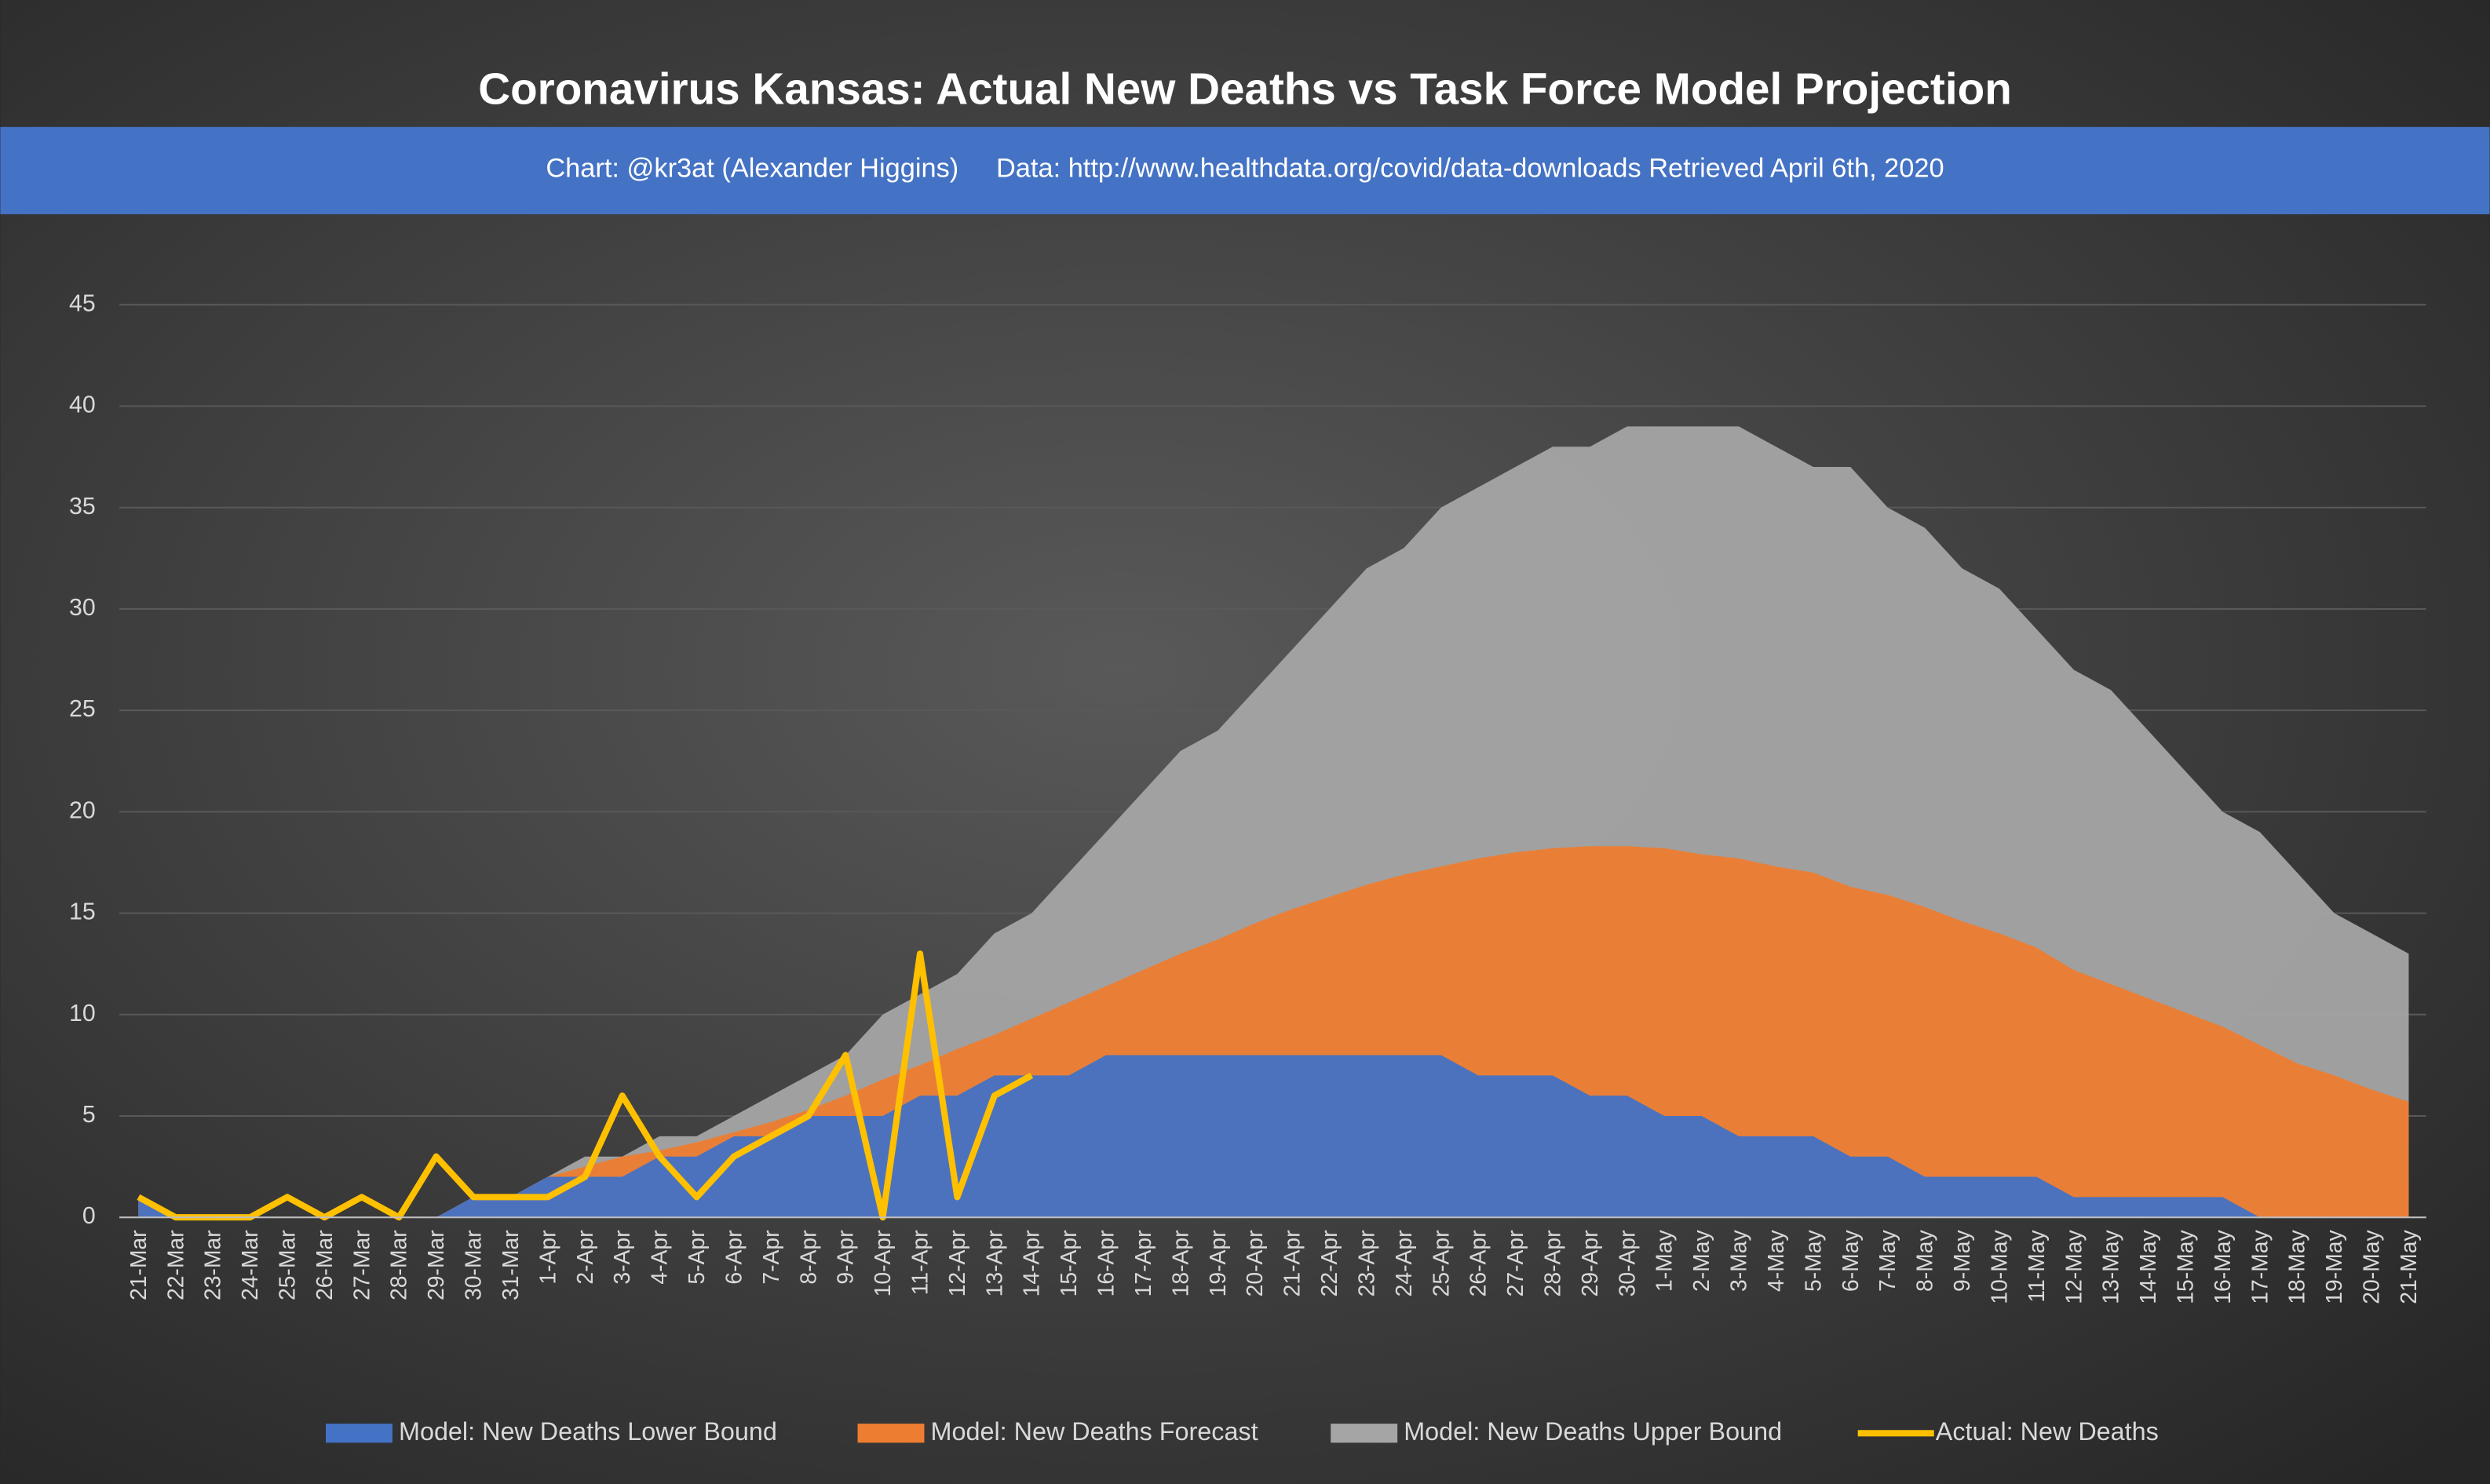 The image size is (2490, 1484). Describe the element at coordinates (89, 1216) in the screenshot. I see `y-tick-label: 0` at that location.